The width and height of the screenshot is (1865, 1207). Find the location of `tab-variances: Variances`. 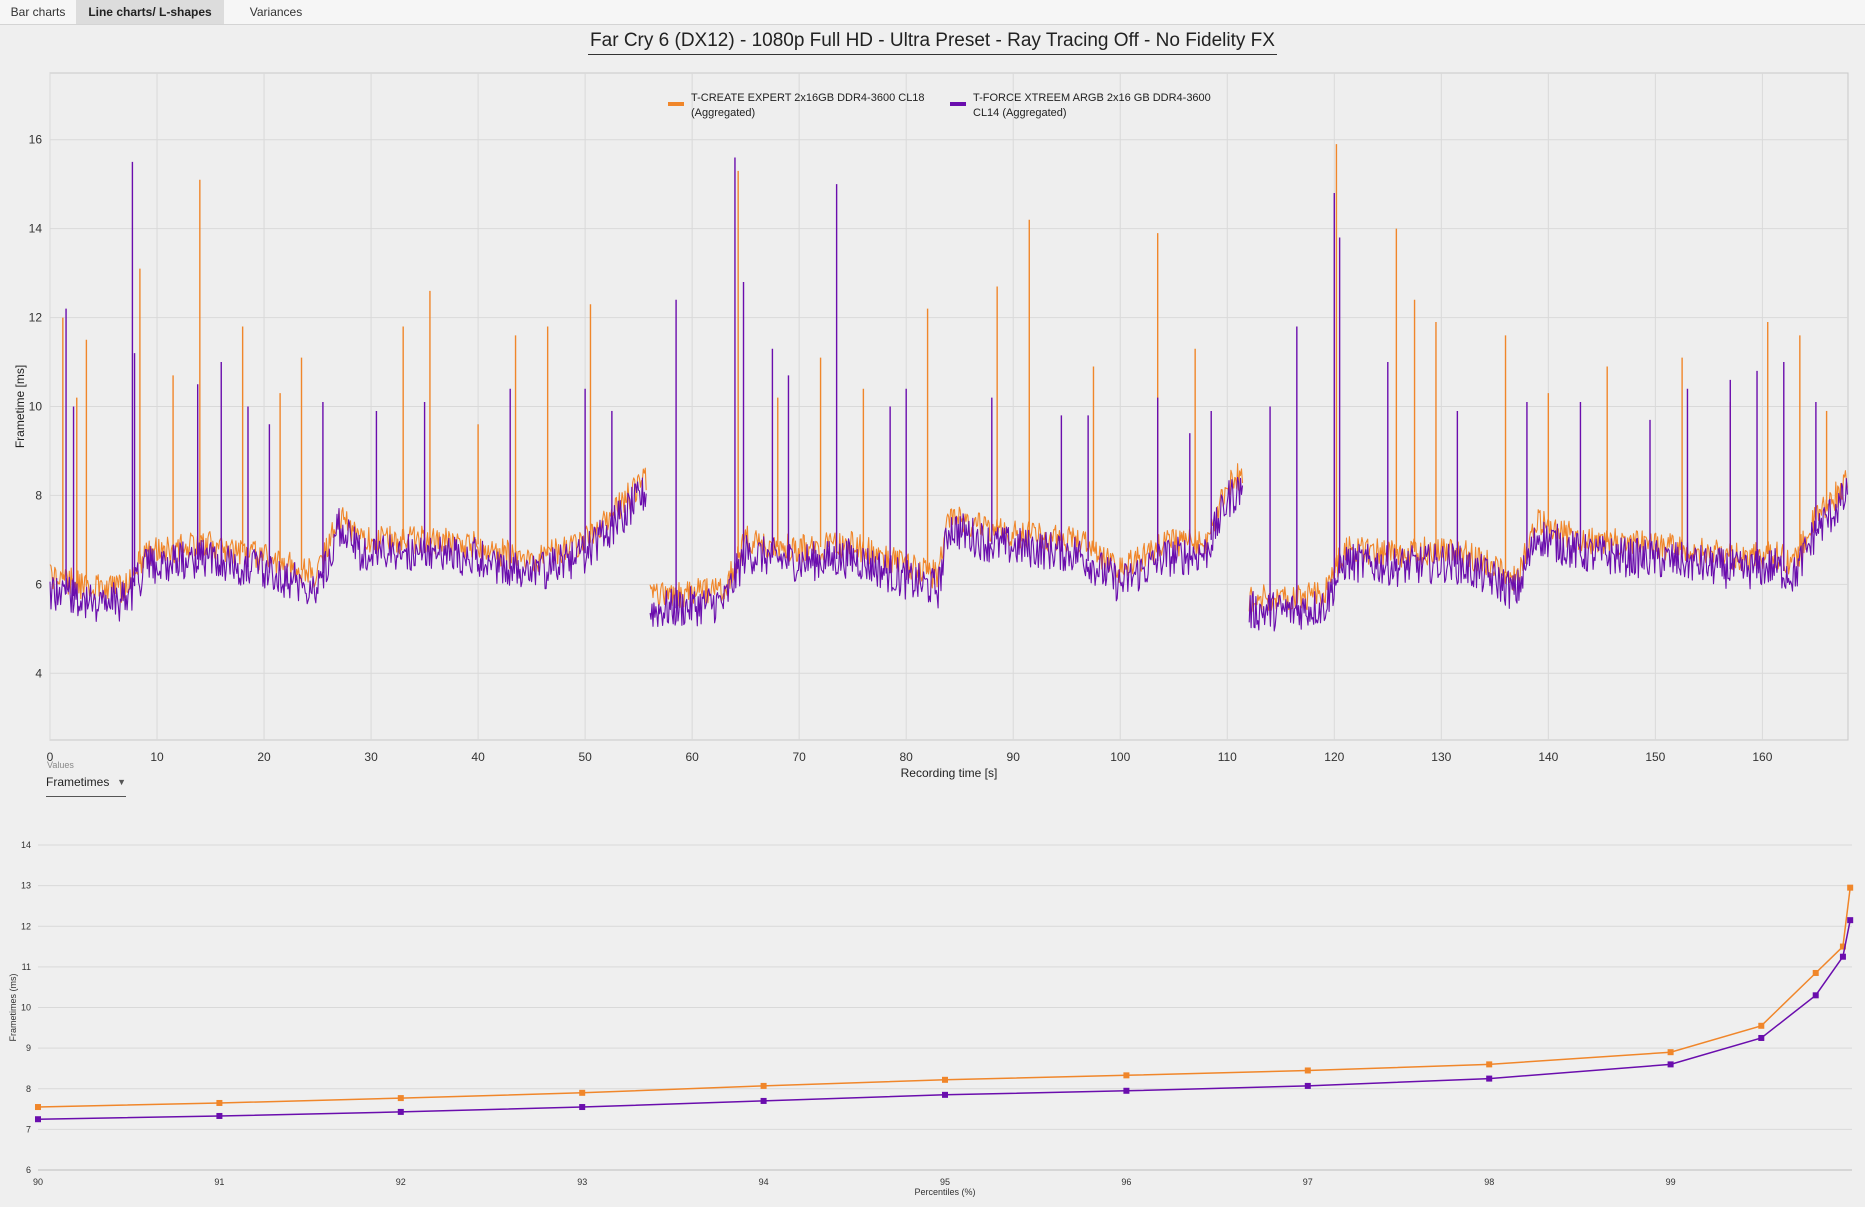

tab-variances: Variances is located at coordinates (276, 12).